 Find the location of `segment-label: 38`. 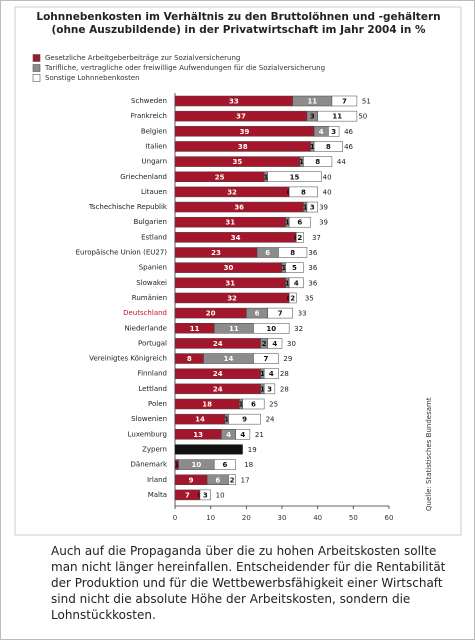

segment-label: 38 is located at coordinates (243, 147).